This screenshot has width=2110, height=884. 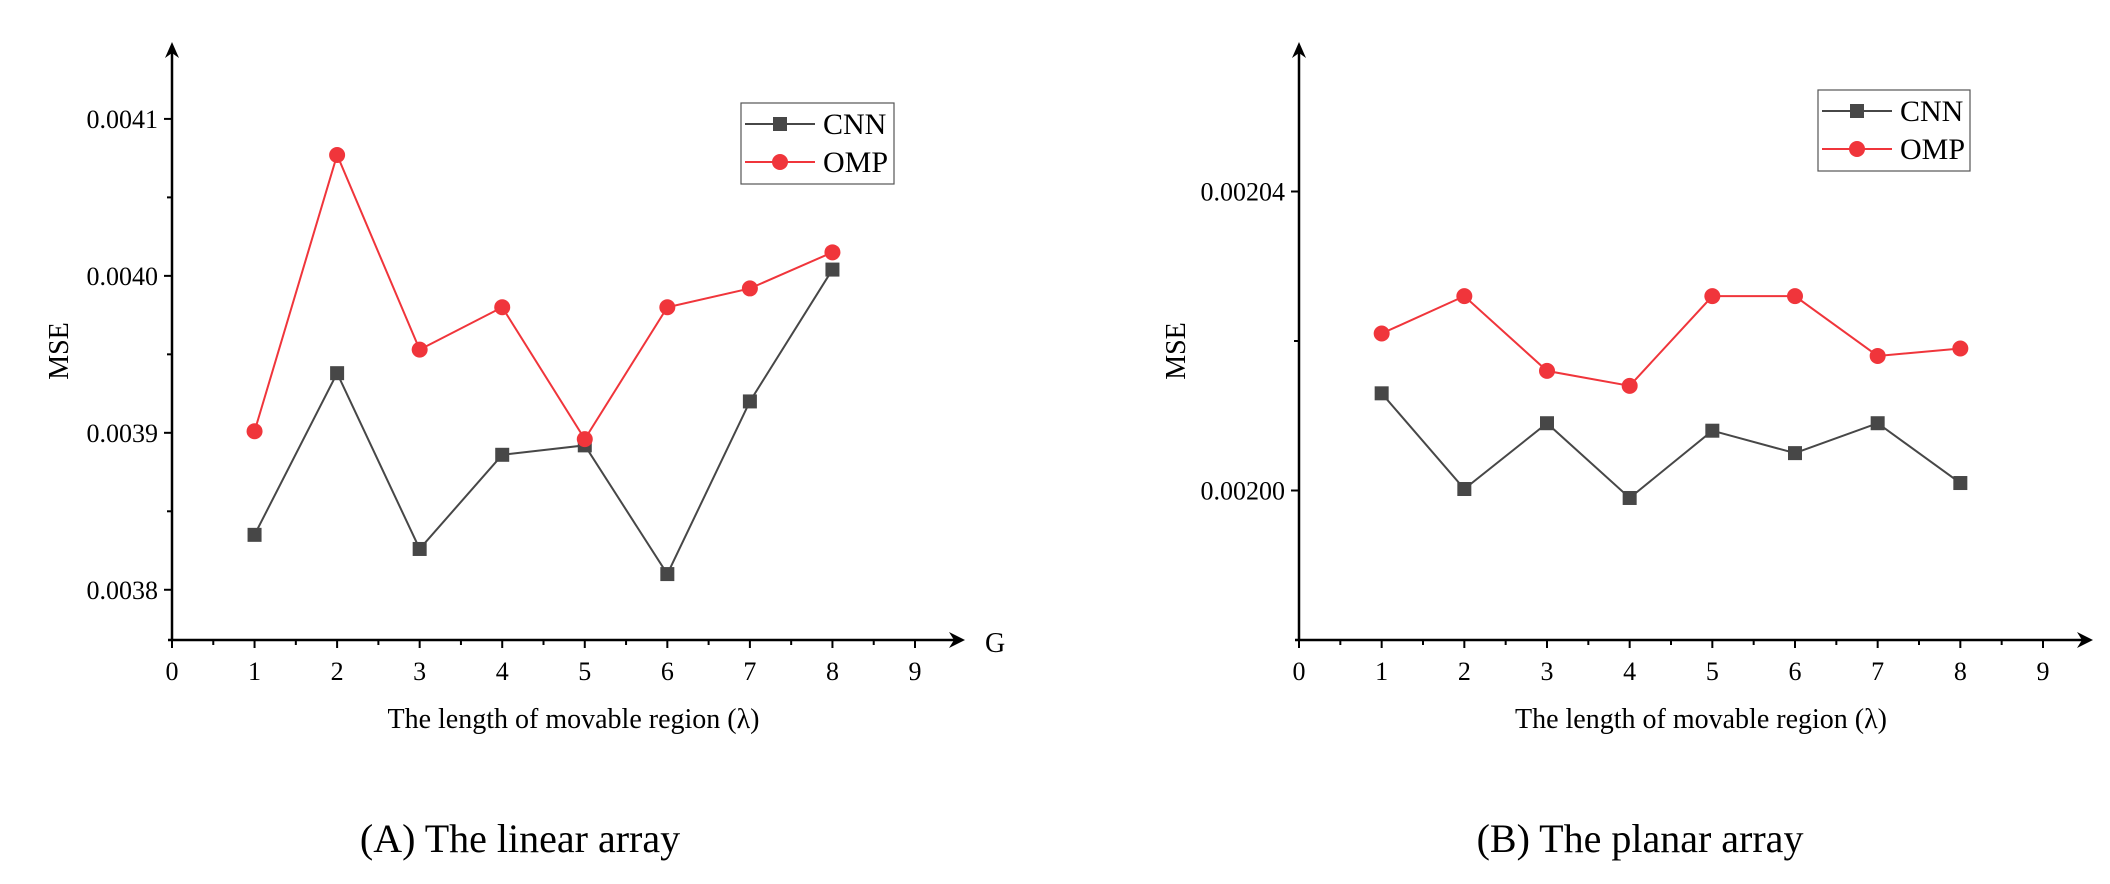 I want to click on x-axis-end-label: G, so click(x=995, y=643).